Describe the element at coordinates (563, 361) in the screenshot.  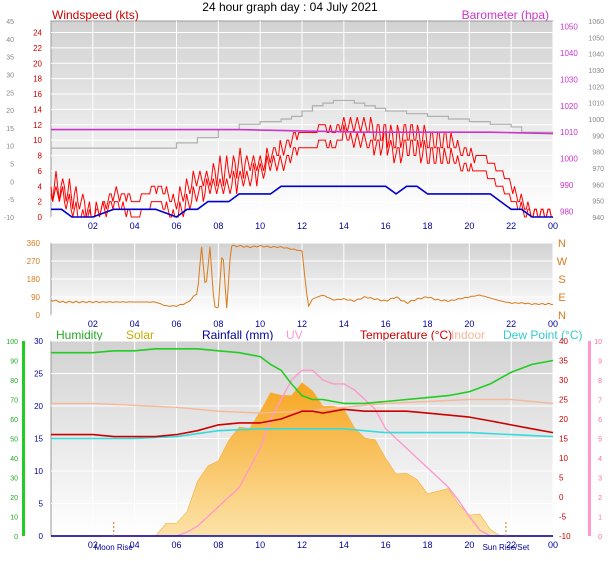
I see `temperature-tick-label: 35` at that location.